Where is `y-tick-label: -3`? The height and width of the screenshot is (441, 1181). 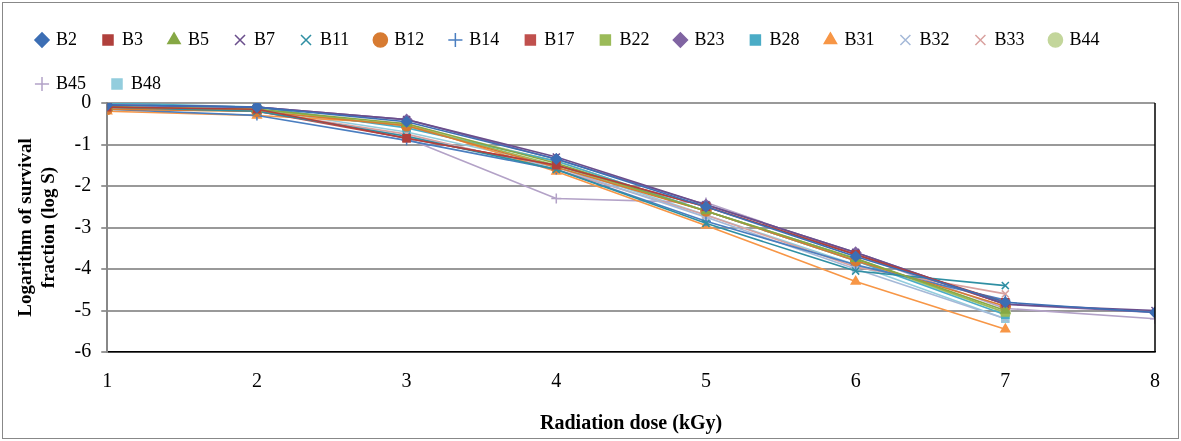 y-tick-label: -3 is located at coordinates (83, 225).